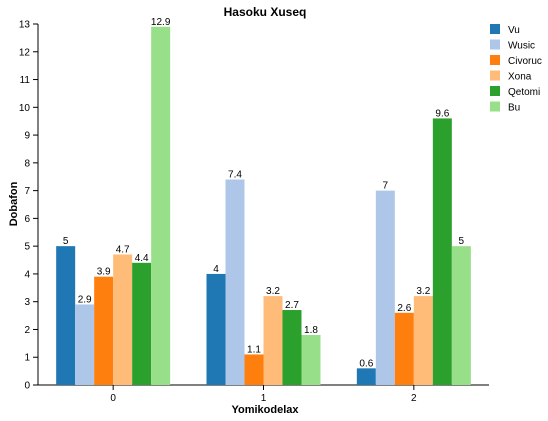 The image size is (548, 421). I want to click on data-label: 1.1, so click(254, 349).